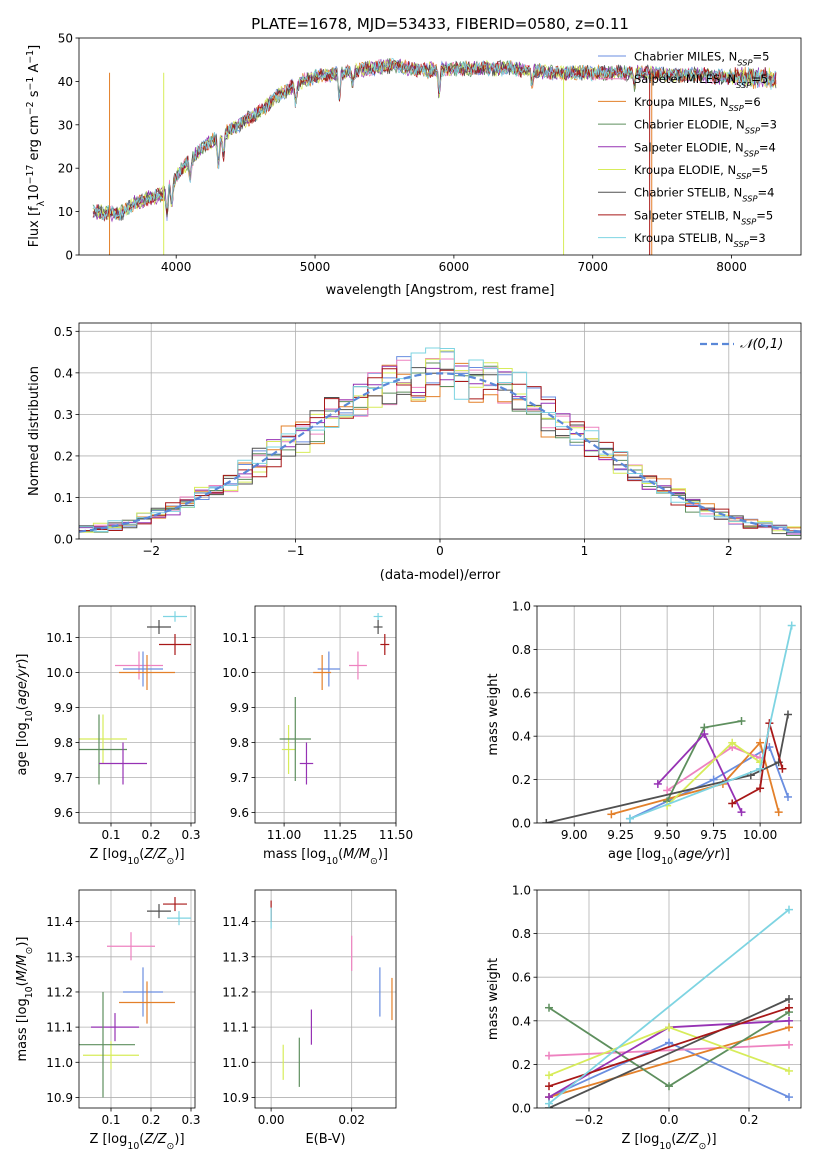 The image size is (819, 1170). What do you see at coordinates (235, 922) in the screenshot?
I see `tick-label-y: 11.4` at bounding box center [235, 922].